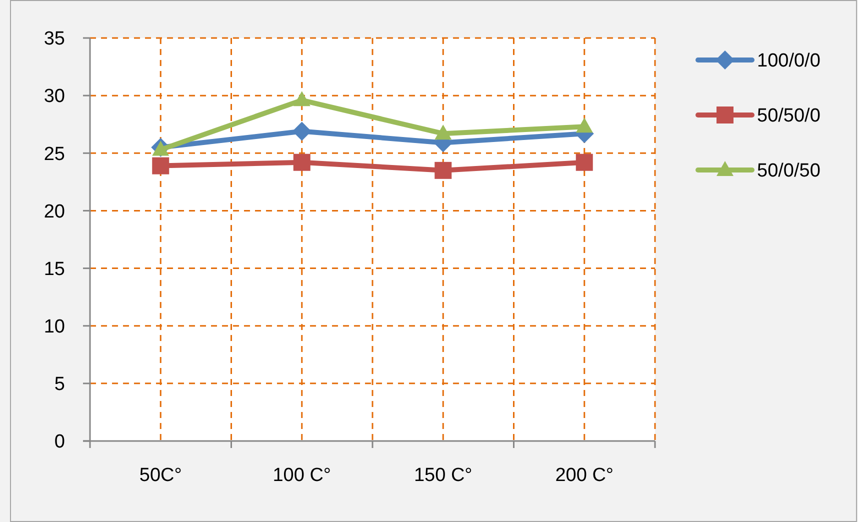  What do you see at coordinates (302, 475) in the screenshot?
I see `x-tick-label: 100 C°` at bounding box center [302, 475].